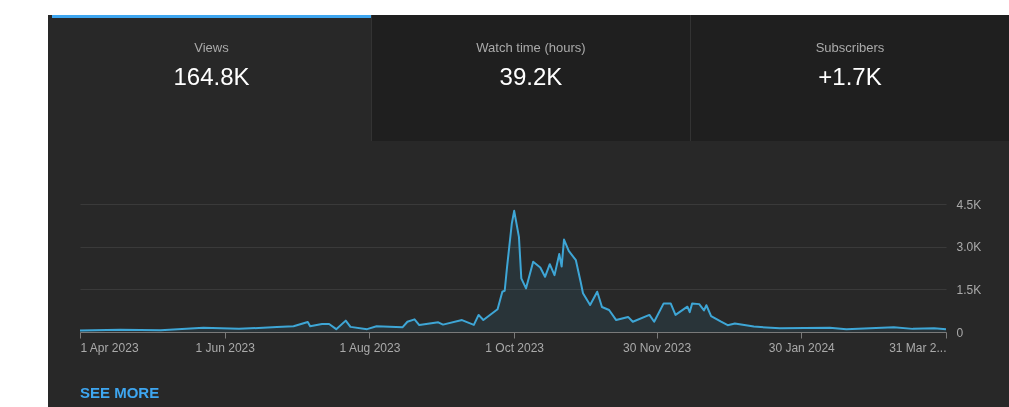 The height and width of the screenshot is (407, 1009). I want to click on text: SEE MORE, so click(120, 392).